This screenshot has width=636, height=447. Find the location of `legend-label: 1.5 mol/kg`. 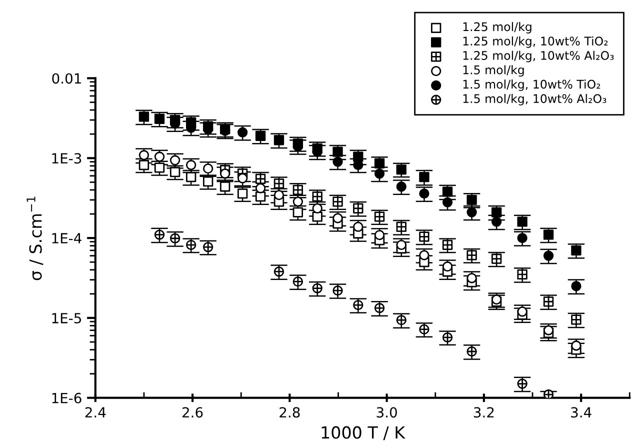

legend-label: 1.5 mol/kg is located at coordinates (493, 71).